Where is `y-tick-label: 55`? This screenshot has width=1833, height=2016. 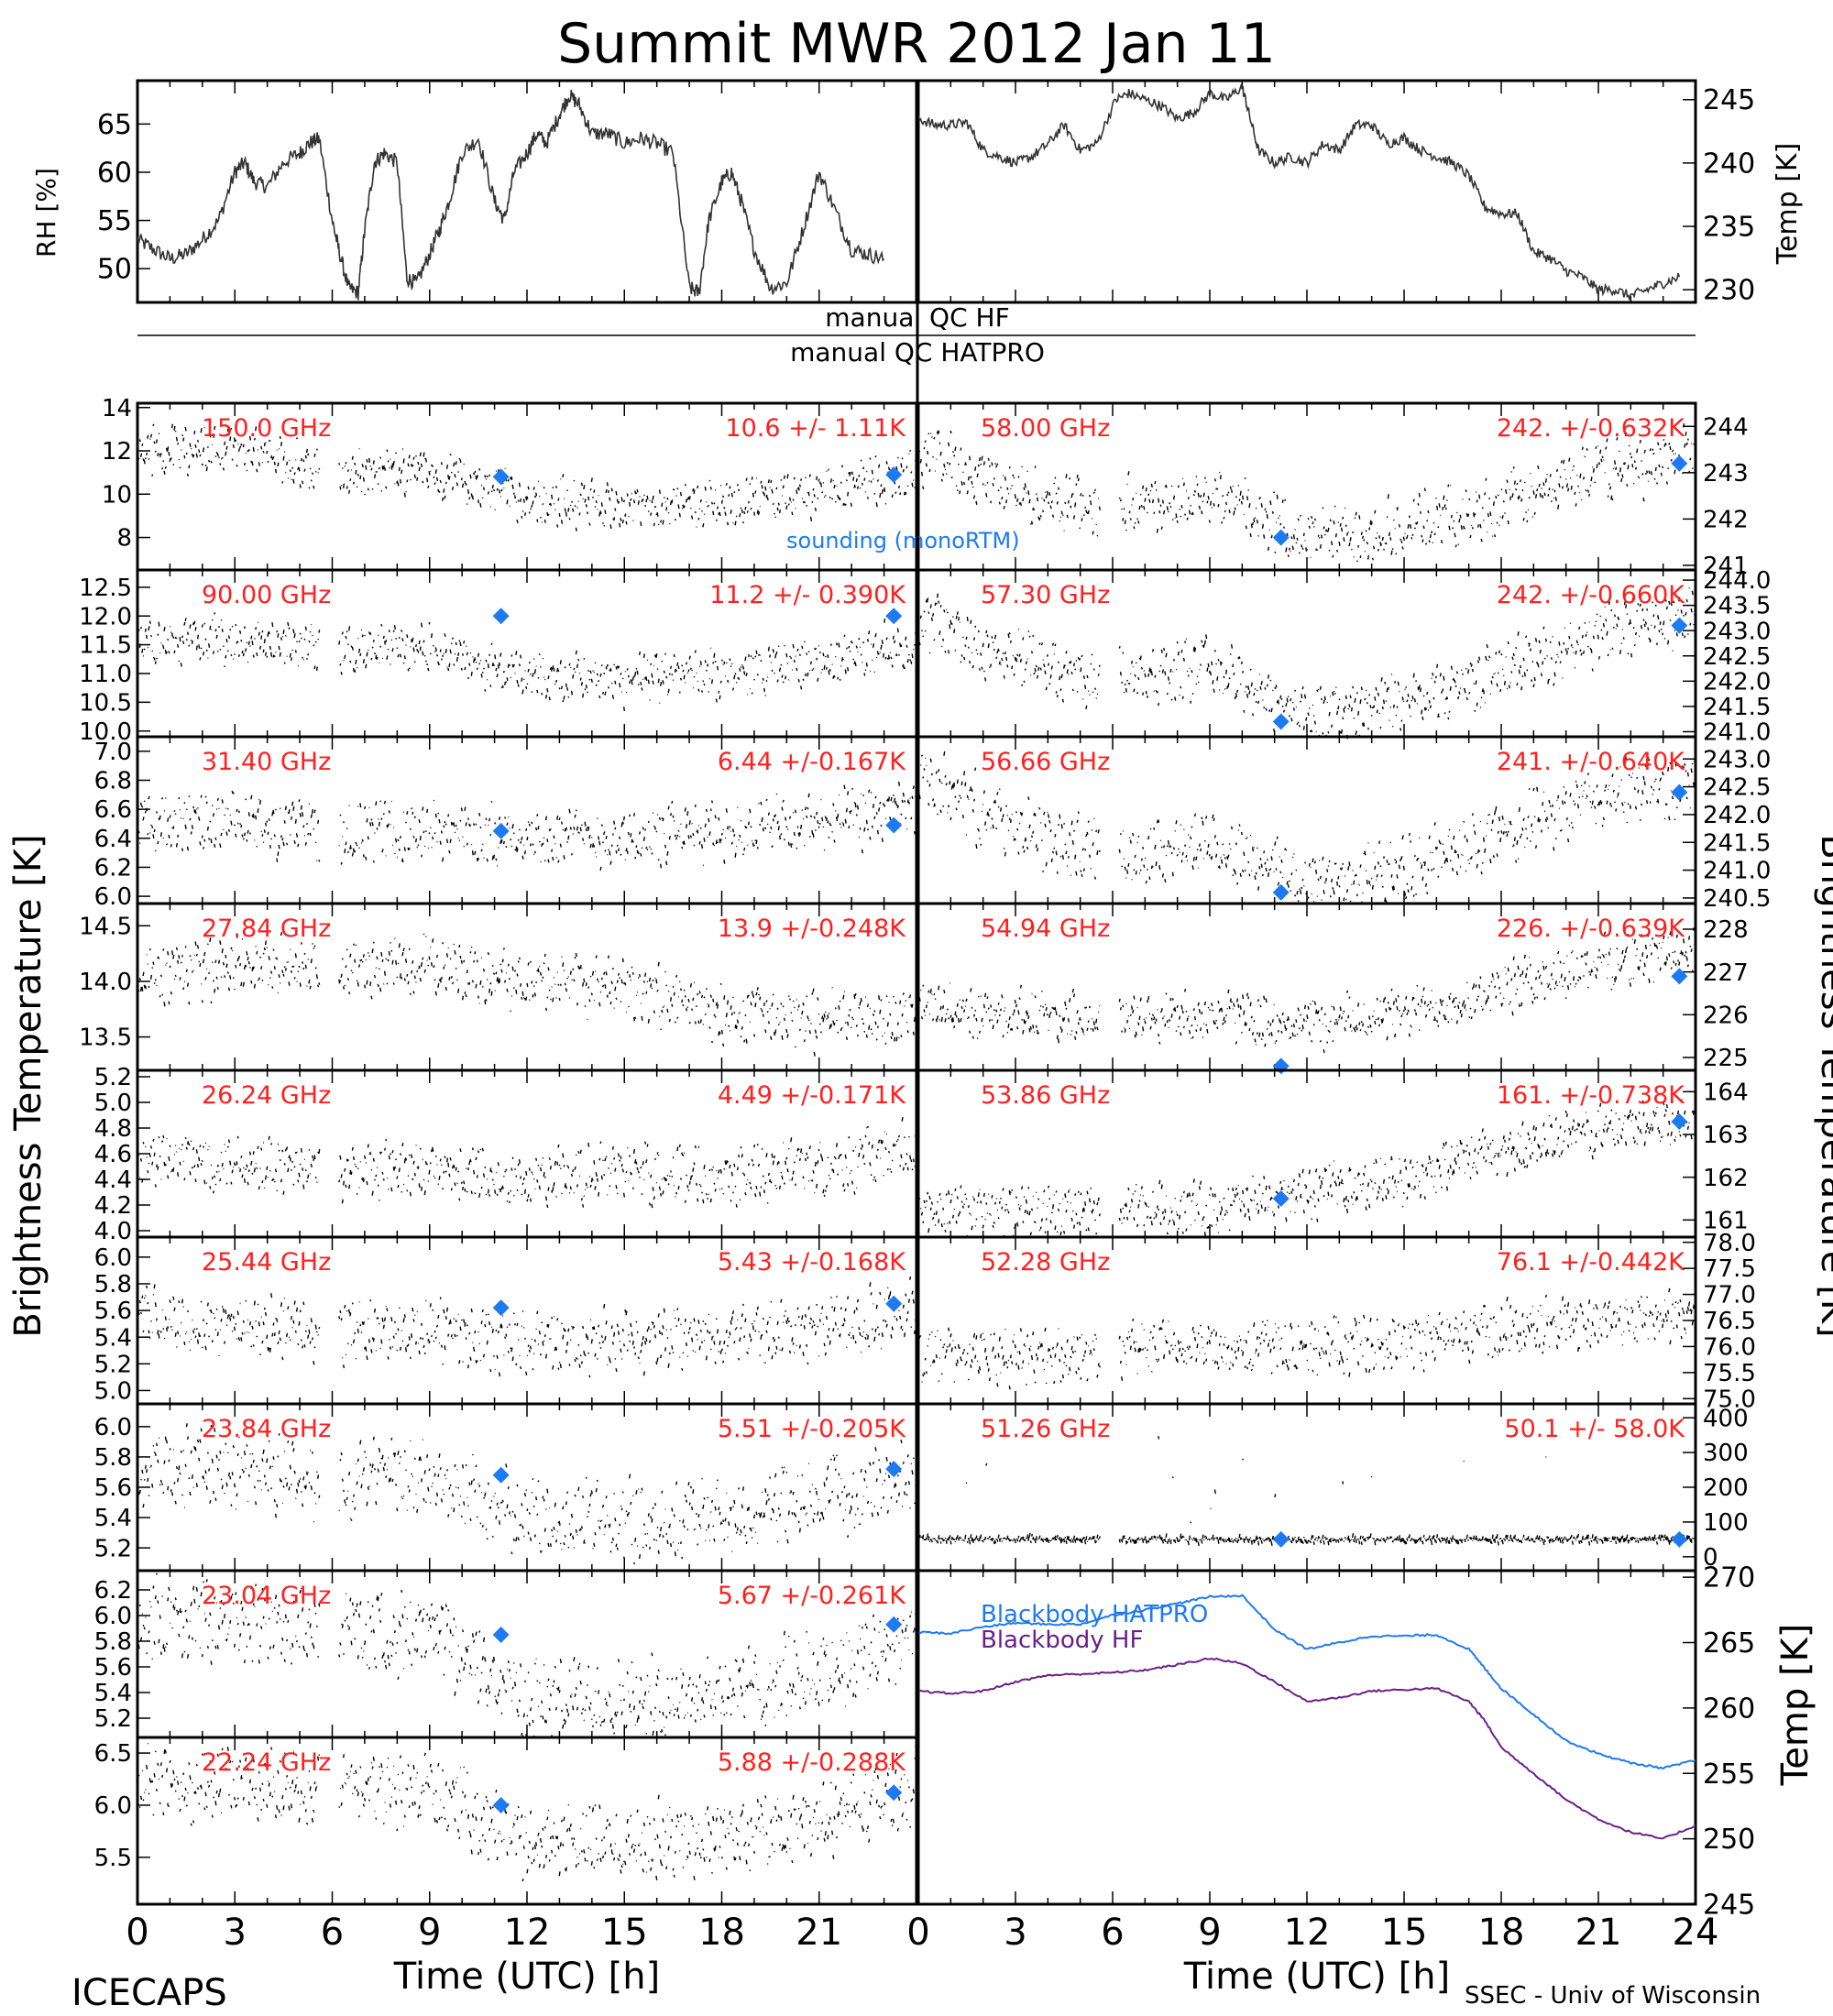
y-tick-label: 55 is located at coordinates (114, 221).